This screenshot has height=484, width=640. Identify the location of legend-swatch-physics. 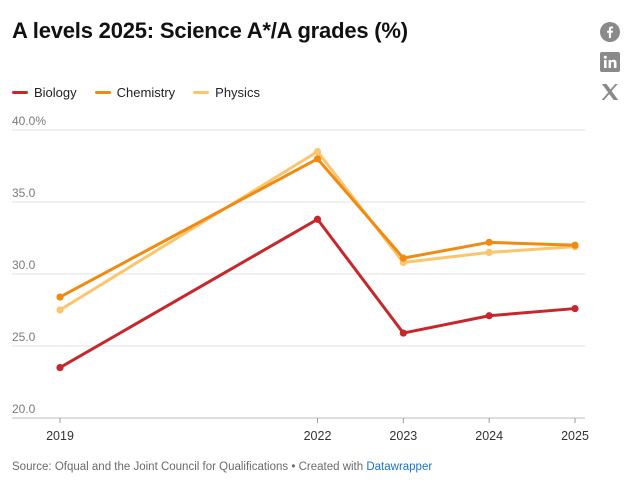
(201, 92).